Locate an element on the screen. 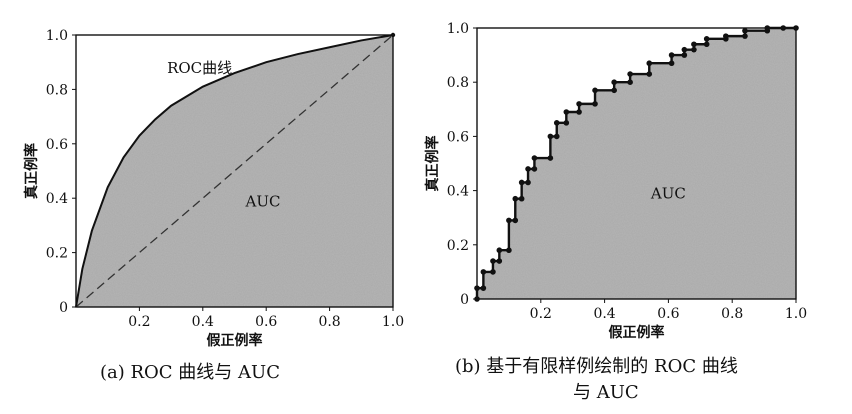 This screenshot has width=852, height=414. caption-a: (a) ROC 曲线与 AUC is located at coordinates (190, 372).